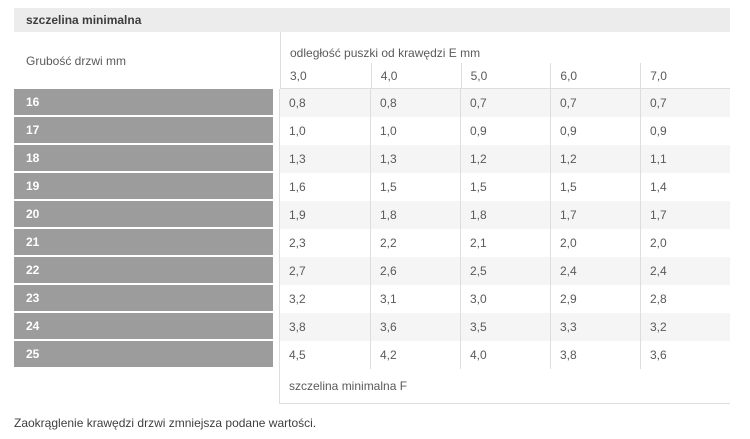 The image size is (750, 439). Describe the element at coordinates (76, 60) in the screenshot. I see `row-axis-label: Grubość drzwi mm` at that location.